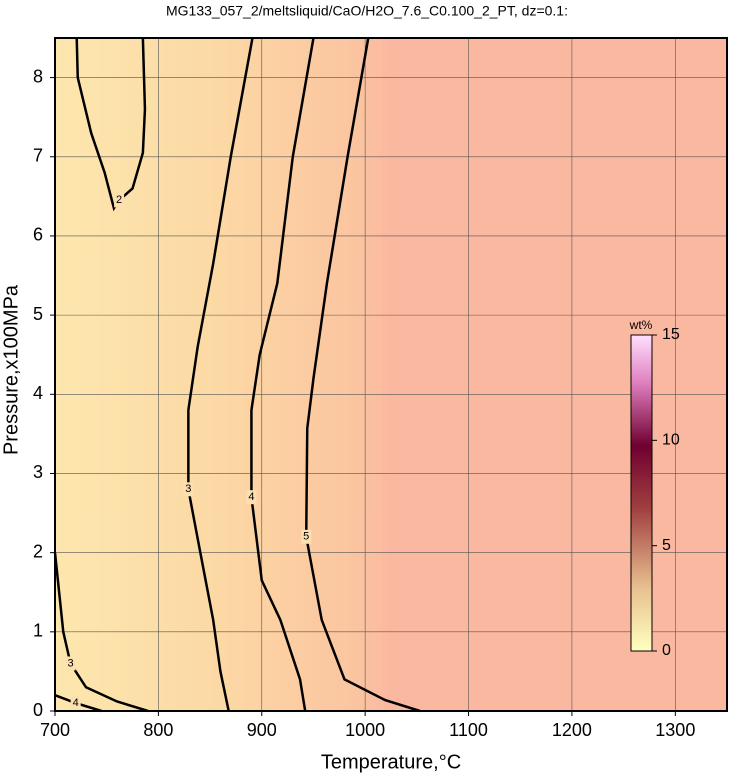 The height and width of the screenshot is (781, 734). Describe the element at coordinates (38, 631) in the screenshot. I see `y-tick-label: 1` at that location.